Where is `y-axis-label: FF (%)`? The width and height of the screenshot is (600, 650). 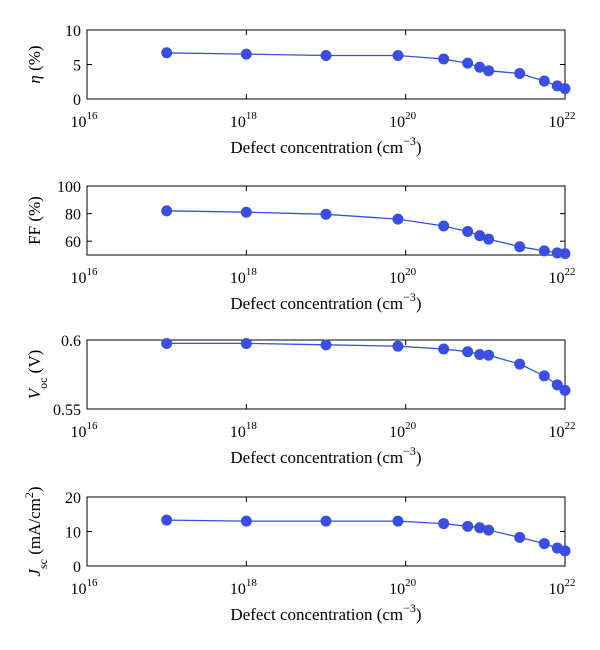 y-axis-label: FF (%) is located at coordinates (34, 220).